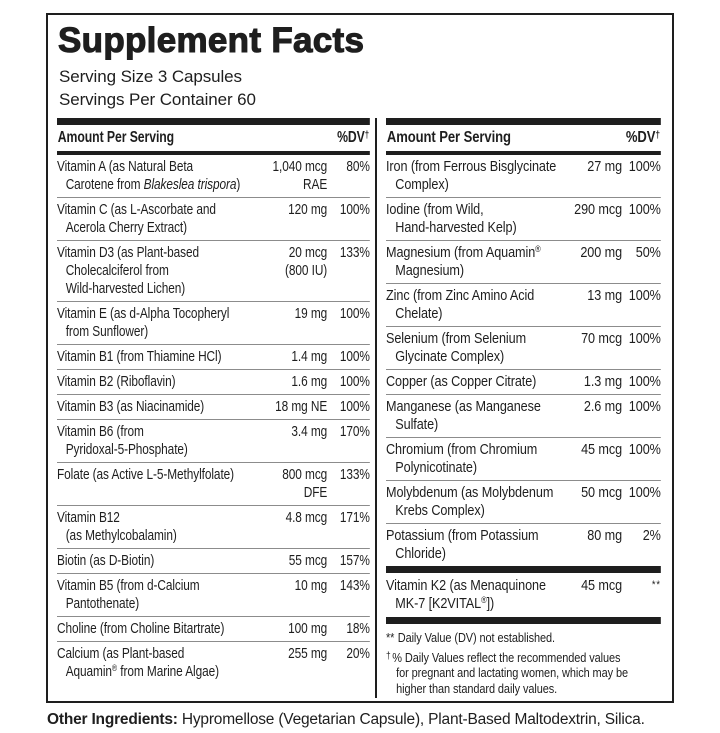 Image resolution: width=720 pixels, height=733 pixels. What do you see at coordinates (648, 252) in the screenshot?
I see `nutrient-dv: 50%` at bounding box center [648, 252].